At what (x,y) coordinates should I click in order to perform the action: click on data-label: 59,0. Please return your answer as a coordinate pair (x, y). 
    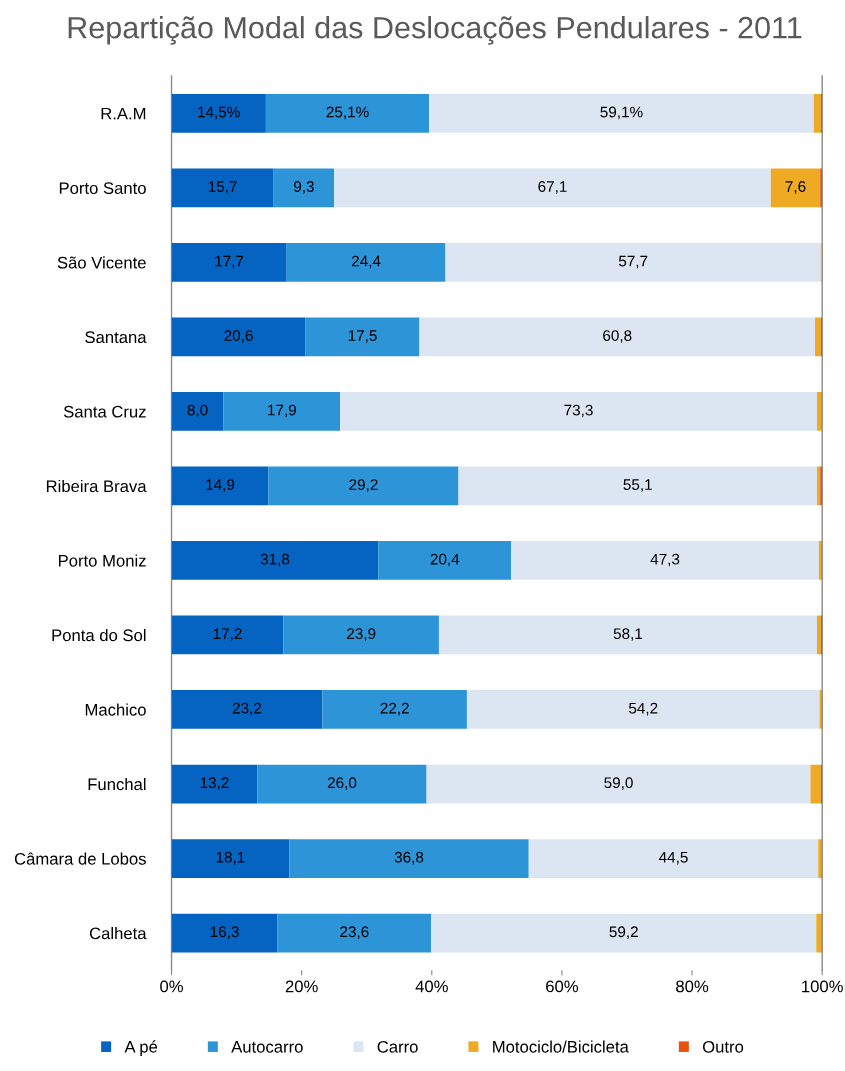
    Looking at the image, I should click on (618, 783).